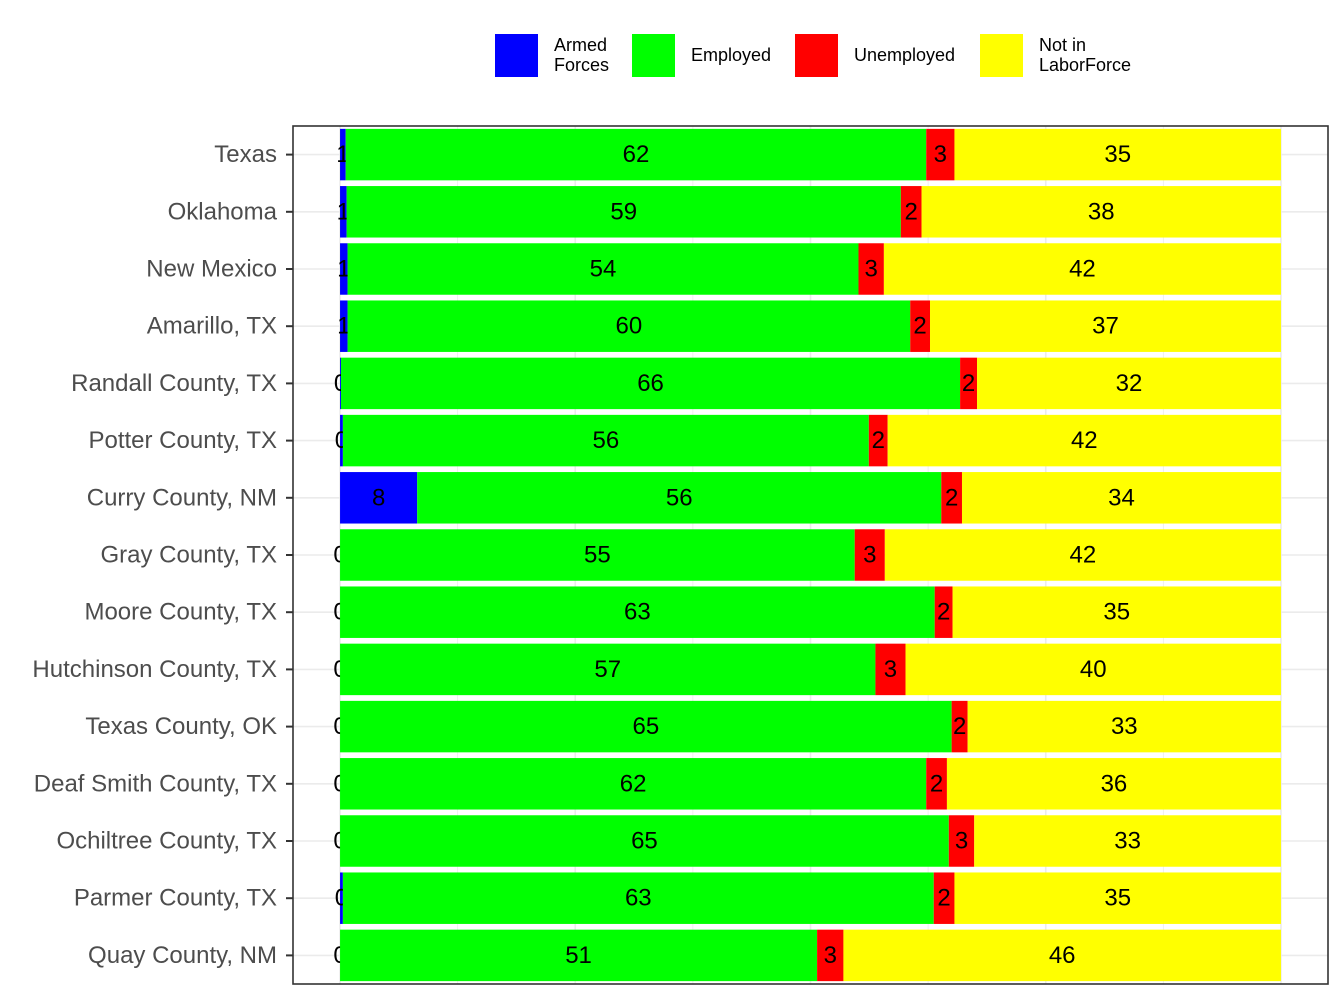 The height and width of the screenshot is (1008, 1344). I want to click on y-tick-label: Texas, so click(245, 154).